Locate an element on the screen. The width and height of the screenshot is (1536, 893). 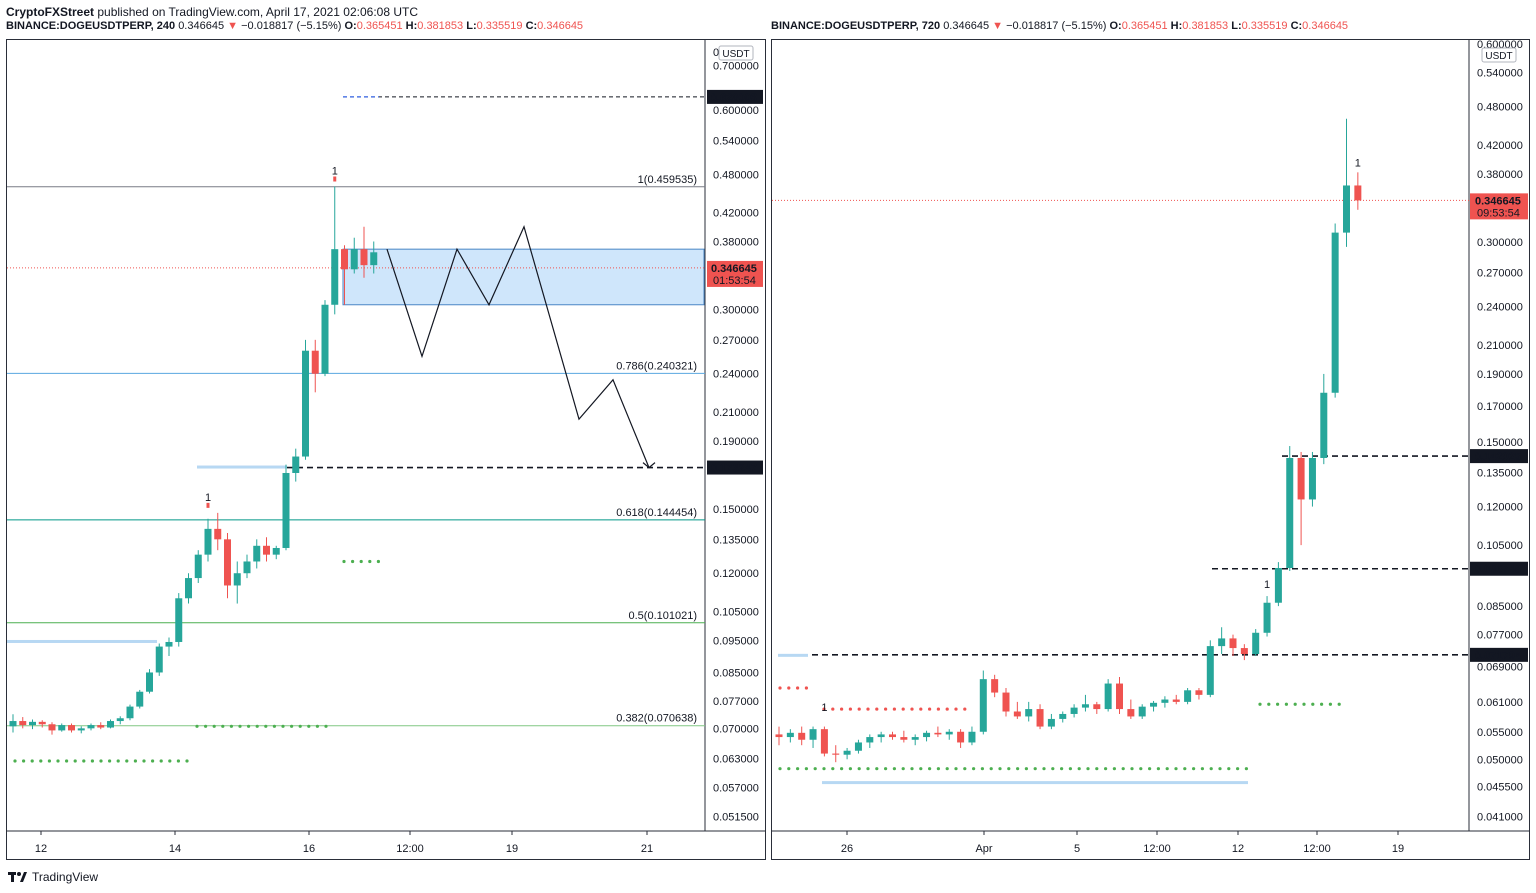
signal-marker: 1 is located at coordinates (335, 172).